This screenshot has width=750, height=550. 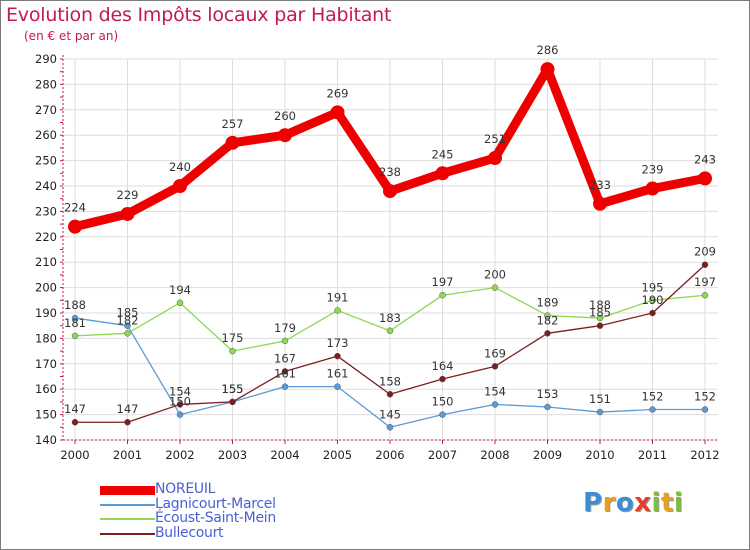 What do you see at coordinates (215, 503) in the screenshot?
I see `legend-label: Lagnicourt-Marcel` at bounding box center [215, 503].